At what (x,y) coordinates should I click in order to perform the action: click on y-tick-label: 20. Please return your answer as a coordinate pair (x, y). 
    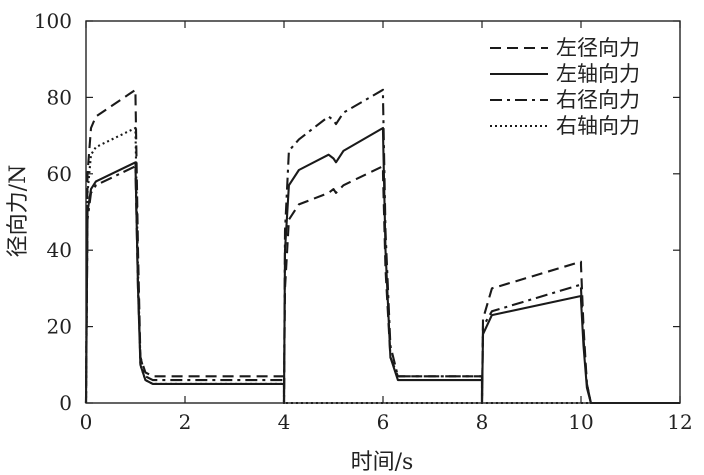
    Looking at the image, I should click on (59, 327).